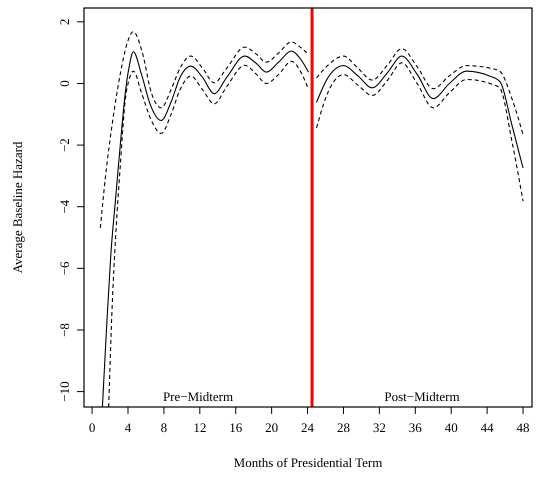 Image resolution: width=537 pixels, height=485 pixels. I want to click on y-tick-label: 0, so click(64, 83).